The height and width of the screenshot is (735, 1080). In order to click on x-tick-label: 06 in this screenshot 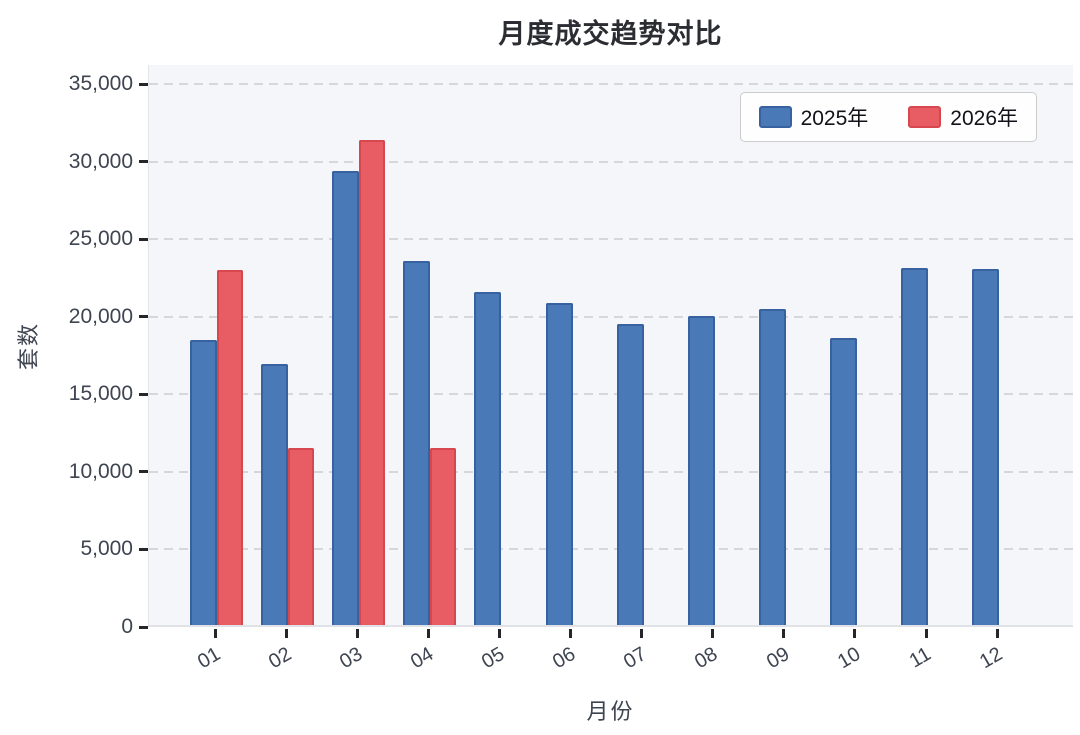, I will do `click(564, 658)`.